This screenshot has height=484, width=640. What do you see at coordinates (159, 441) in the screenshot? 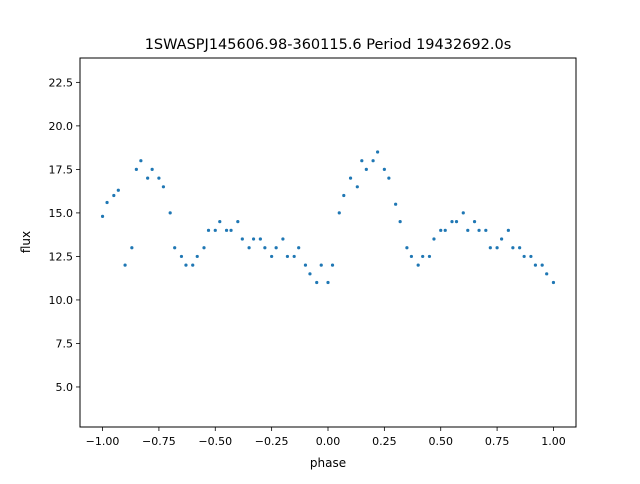
I see `x-tick-label: −0.75` at bounding box center [159, 441].